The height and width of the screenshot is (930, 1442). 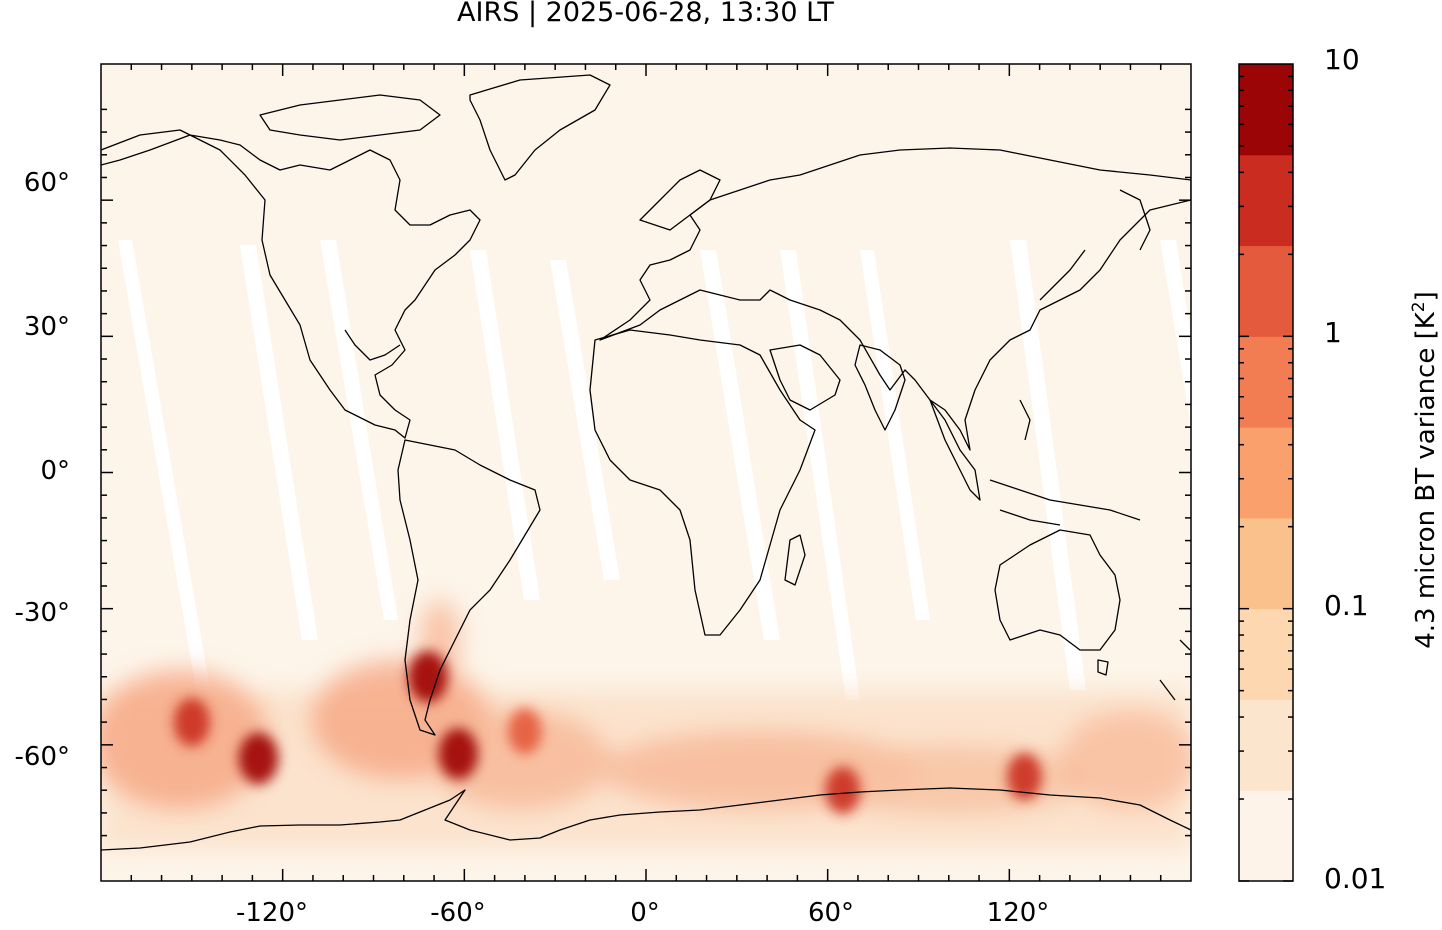 What do you see at coordinates (1425, 480) in the screenshot?
I see `colorbar-title-text: 4.3 micron BT variance [K` at bounding box center [1425, 480].